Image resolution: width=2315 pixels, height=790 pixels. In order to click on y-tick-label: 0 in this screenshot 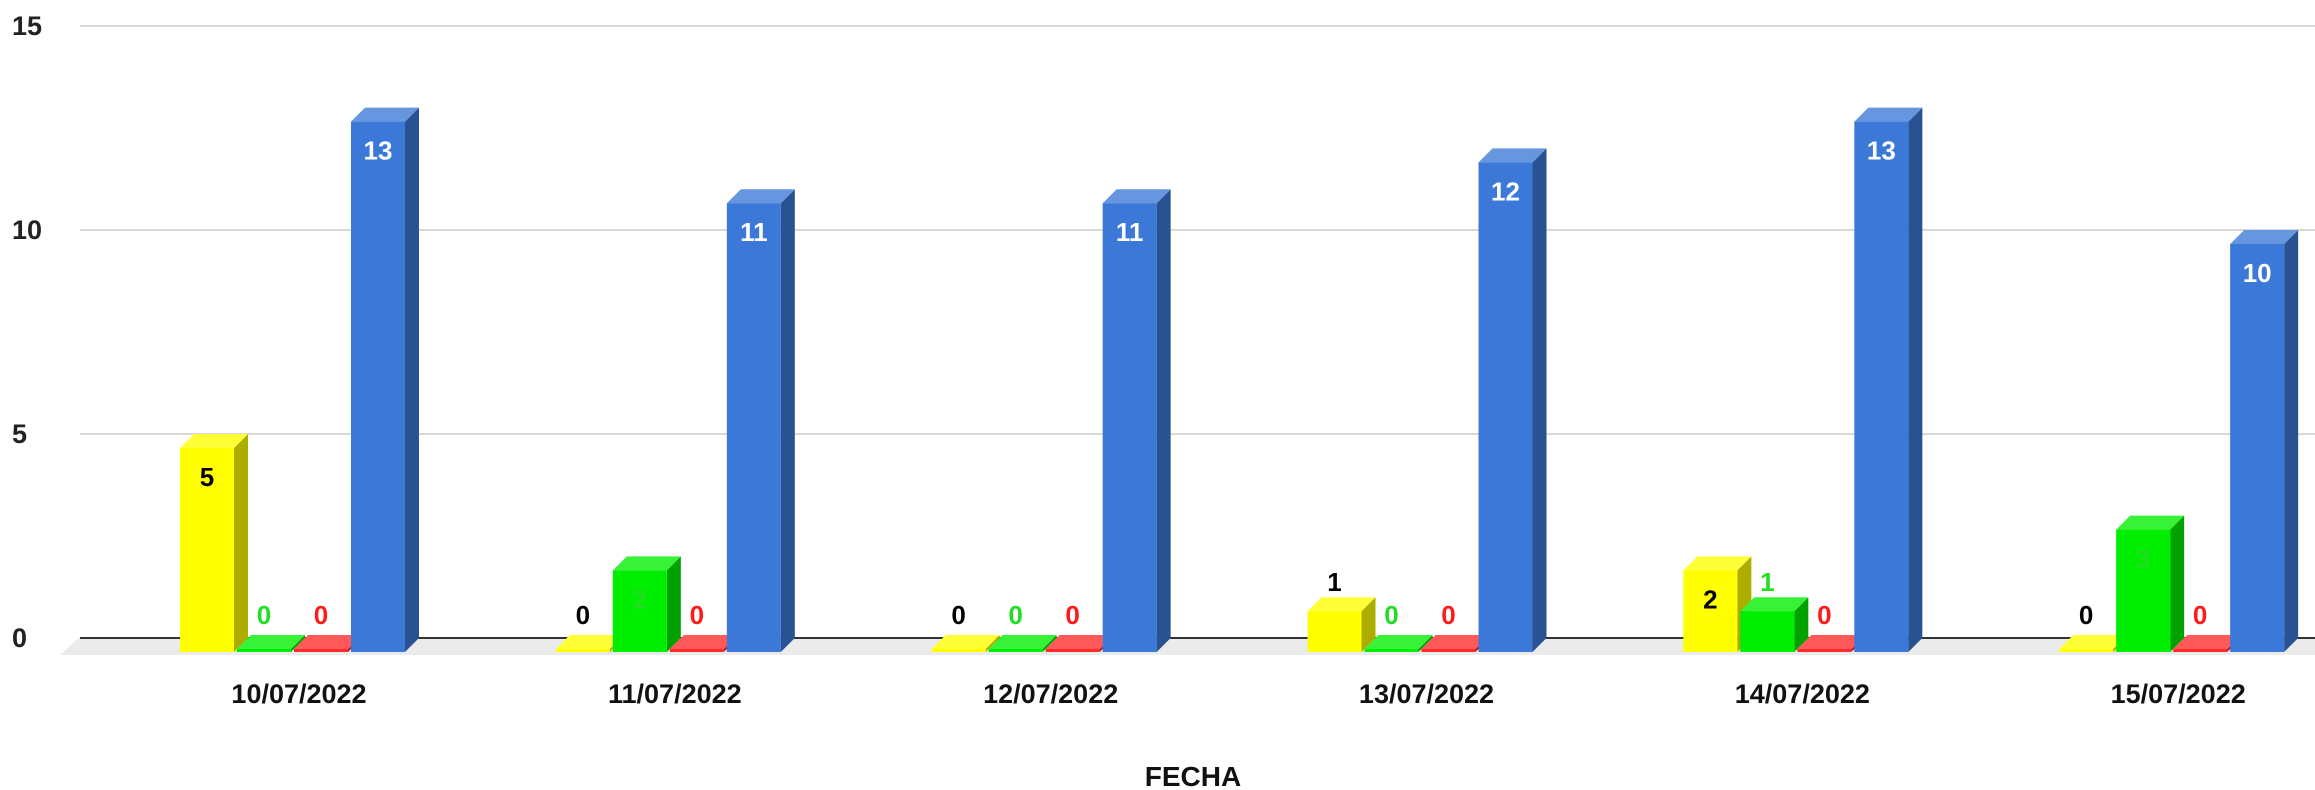, I will do `click(19, 638)`.